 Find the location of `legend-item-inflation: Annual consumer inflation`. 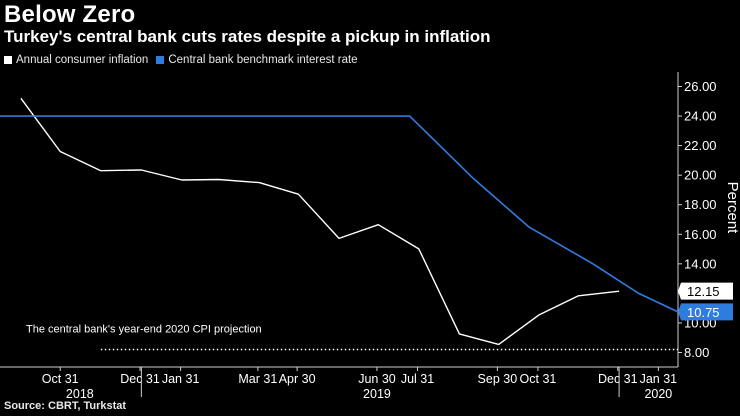

legend-item-inflation: Annual consumer inflation is located at coordinates (76, 60).